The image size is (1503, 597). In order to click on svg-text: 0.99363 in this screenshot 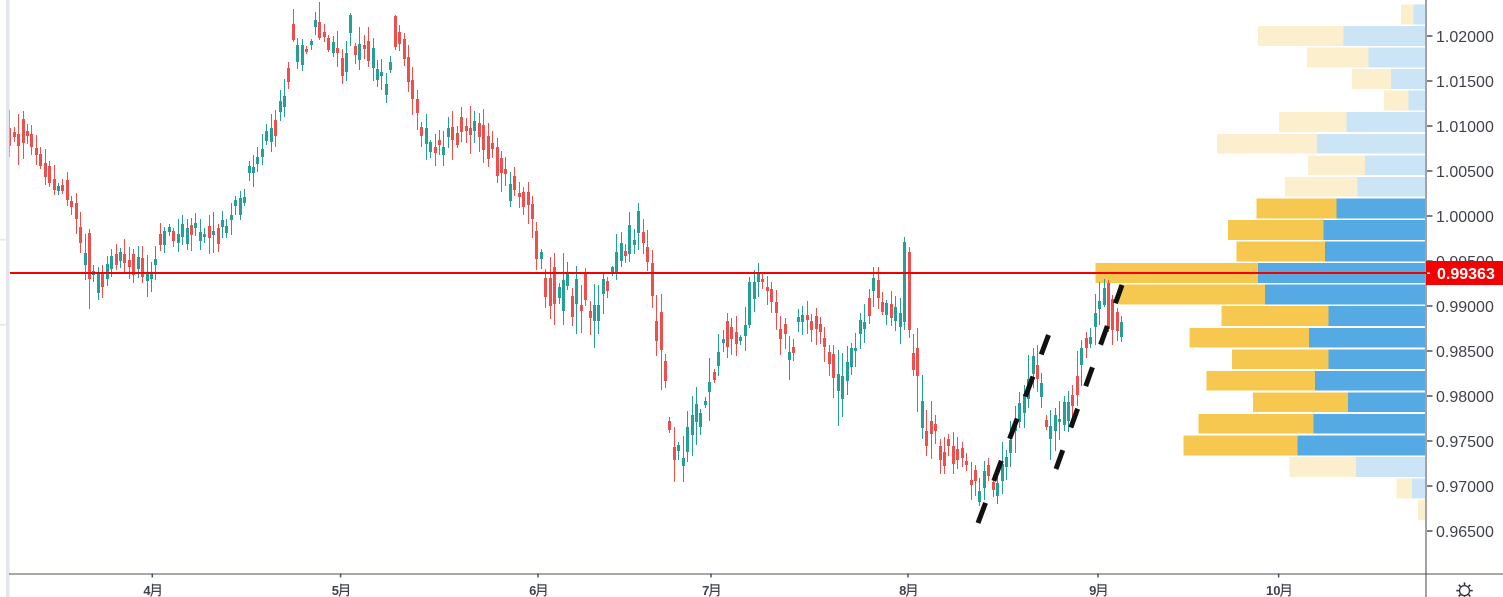, I will do `click(1466, 274)`.